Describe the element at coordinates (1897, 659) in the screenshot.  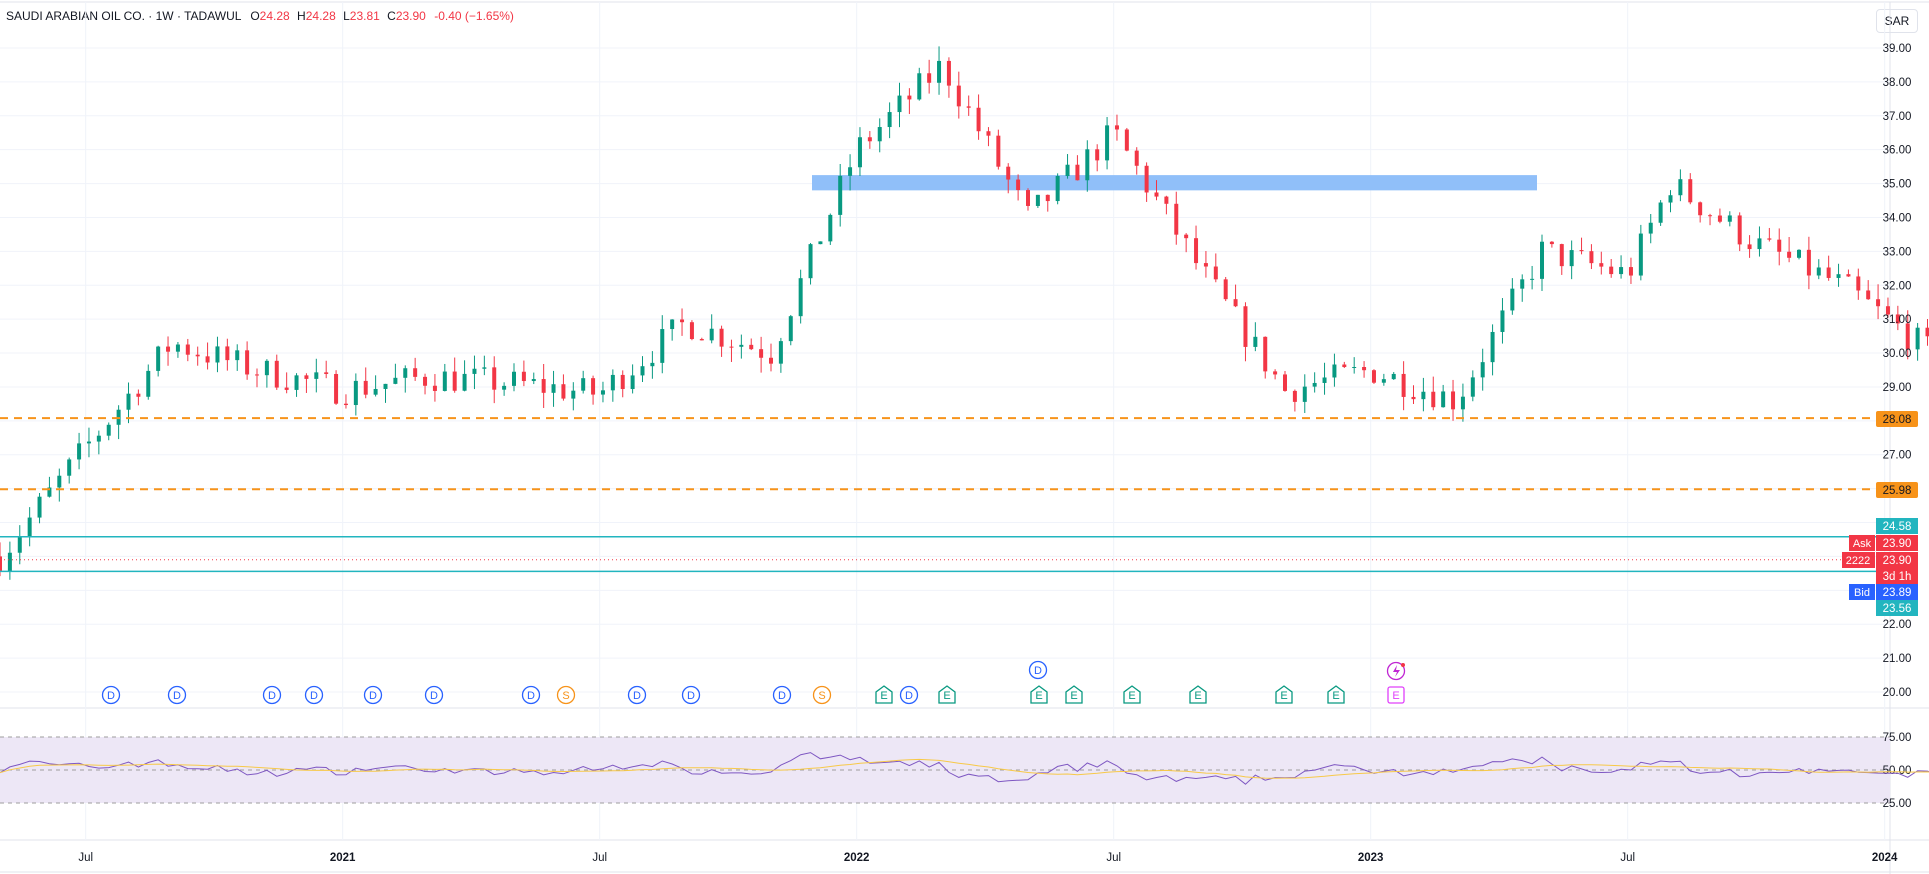
I see `price-tick-label: 21.00` at that location.